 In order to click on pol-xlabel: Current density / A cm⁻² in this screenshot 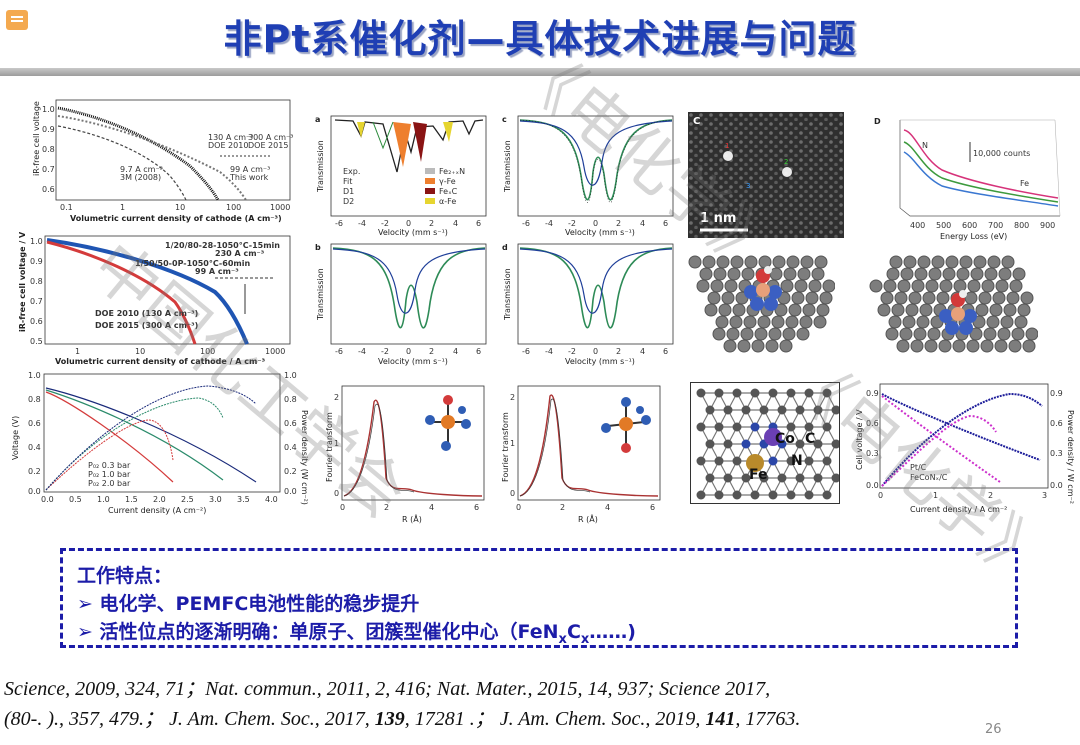, I will do `click(958, 509)`.